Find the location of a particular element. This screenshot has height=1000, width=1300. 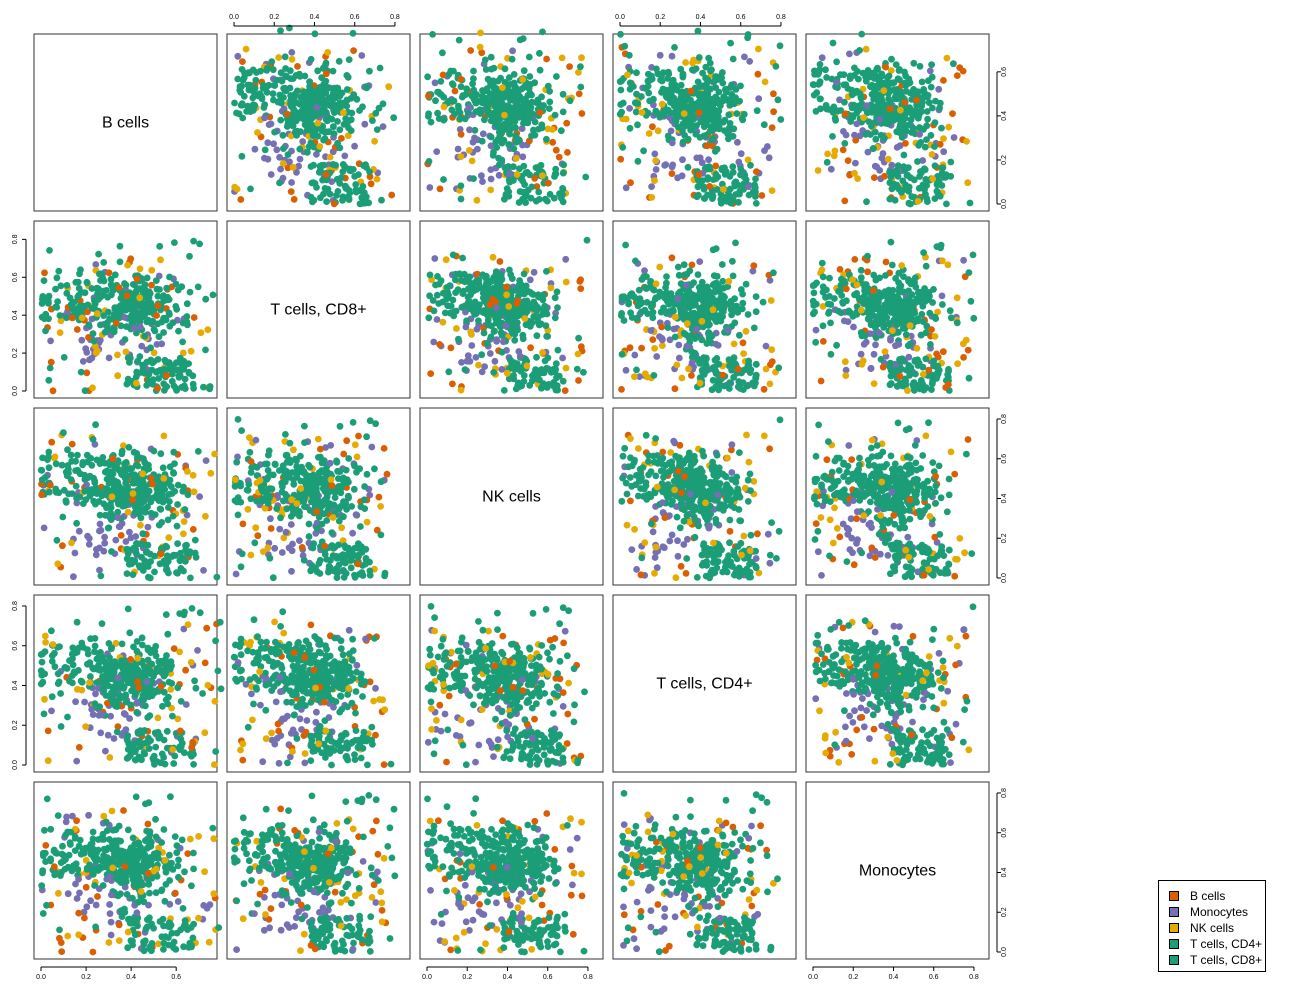

panel-1-1: T cells, CD8+ is located at coordinates (318, 309).